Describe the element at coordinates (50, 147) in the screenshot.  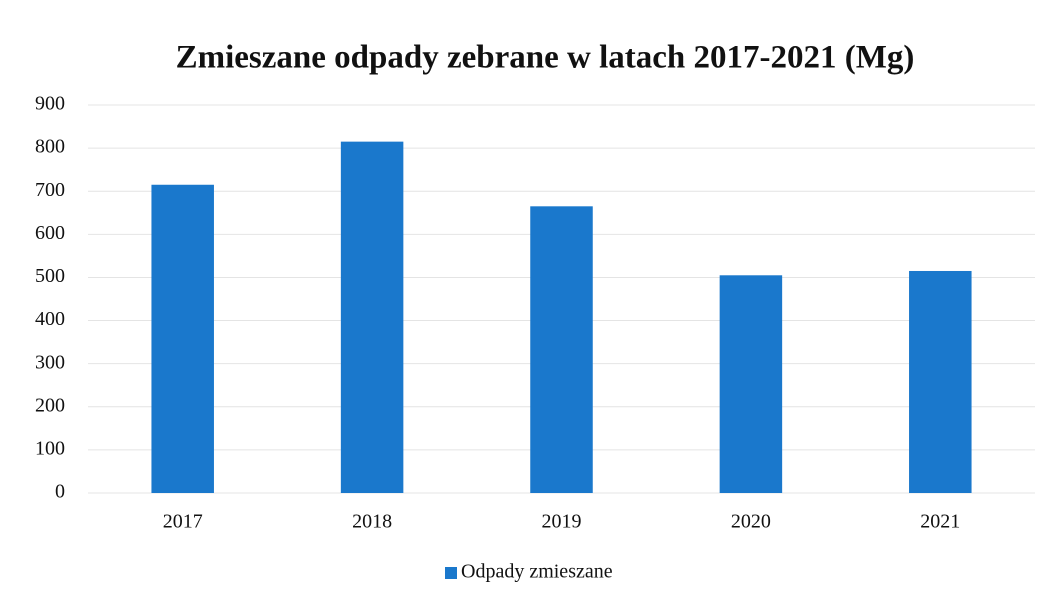
I see `y-tick-label: 800` at that location.